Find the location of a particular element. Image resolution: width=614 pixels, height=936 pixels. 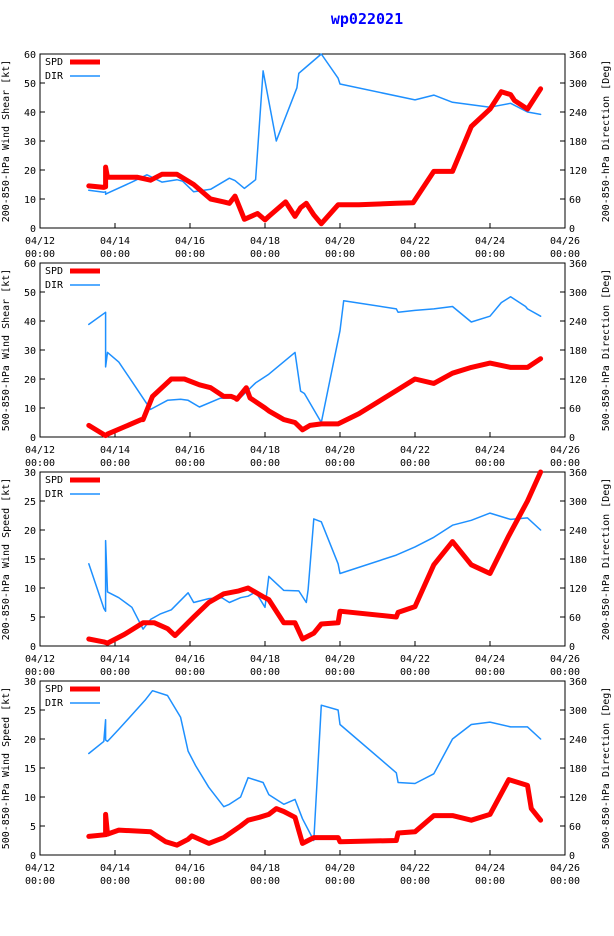

y-tick-label: 20 is located at coordinates (30, 380).